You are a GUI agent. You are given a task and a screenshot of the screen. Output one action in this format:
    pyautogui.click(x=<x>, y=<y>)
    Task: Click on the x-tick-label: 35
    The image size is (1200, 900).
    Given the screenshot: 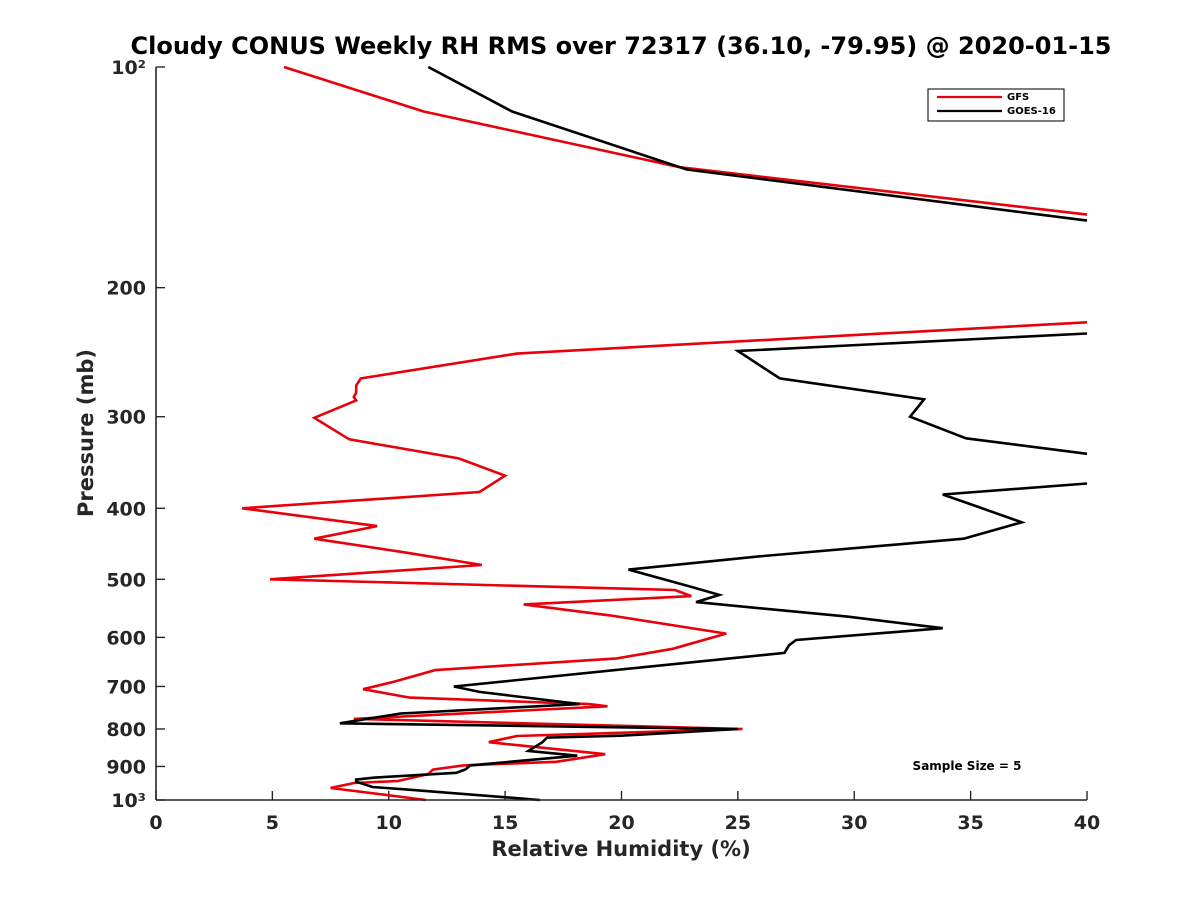 What is the action you would take?
    pyautogui.click(x=970, y=823)
    